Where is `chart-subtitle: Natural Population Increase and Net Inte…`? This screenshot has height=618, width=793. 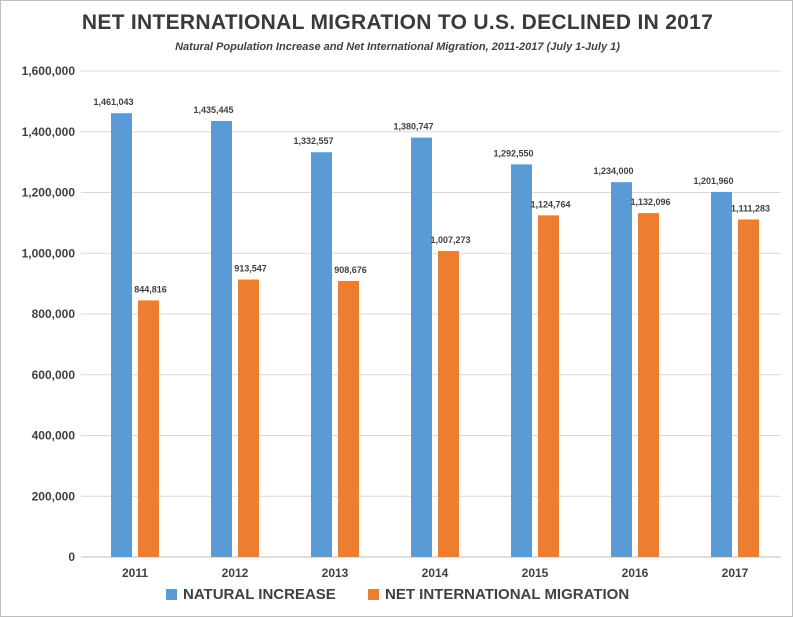 chart-subtitle: Natural Population Increase and Net Inte… is located at coordinates (397, 47).